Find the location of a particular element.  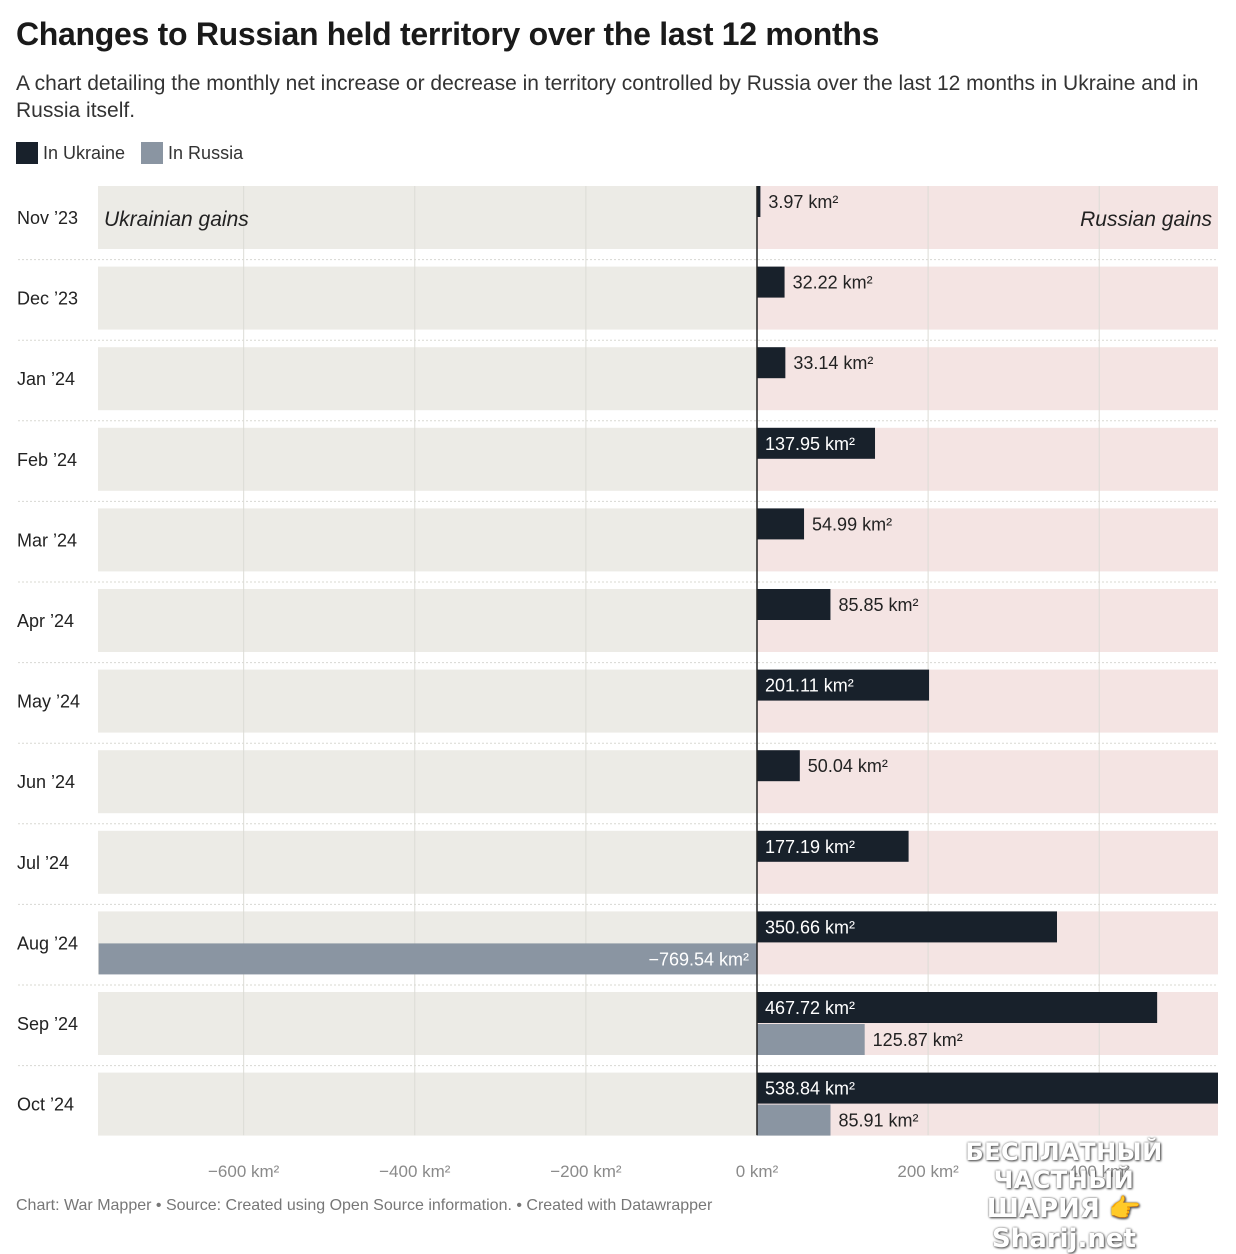

x-tick-label: −200 km² is located at coordinates (586, 1171).